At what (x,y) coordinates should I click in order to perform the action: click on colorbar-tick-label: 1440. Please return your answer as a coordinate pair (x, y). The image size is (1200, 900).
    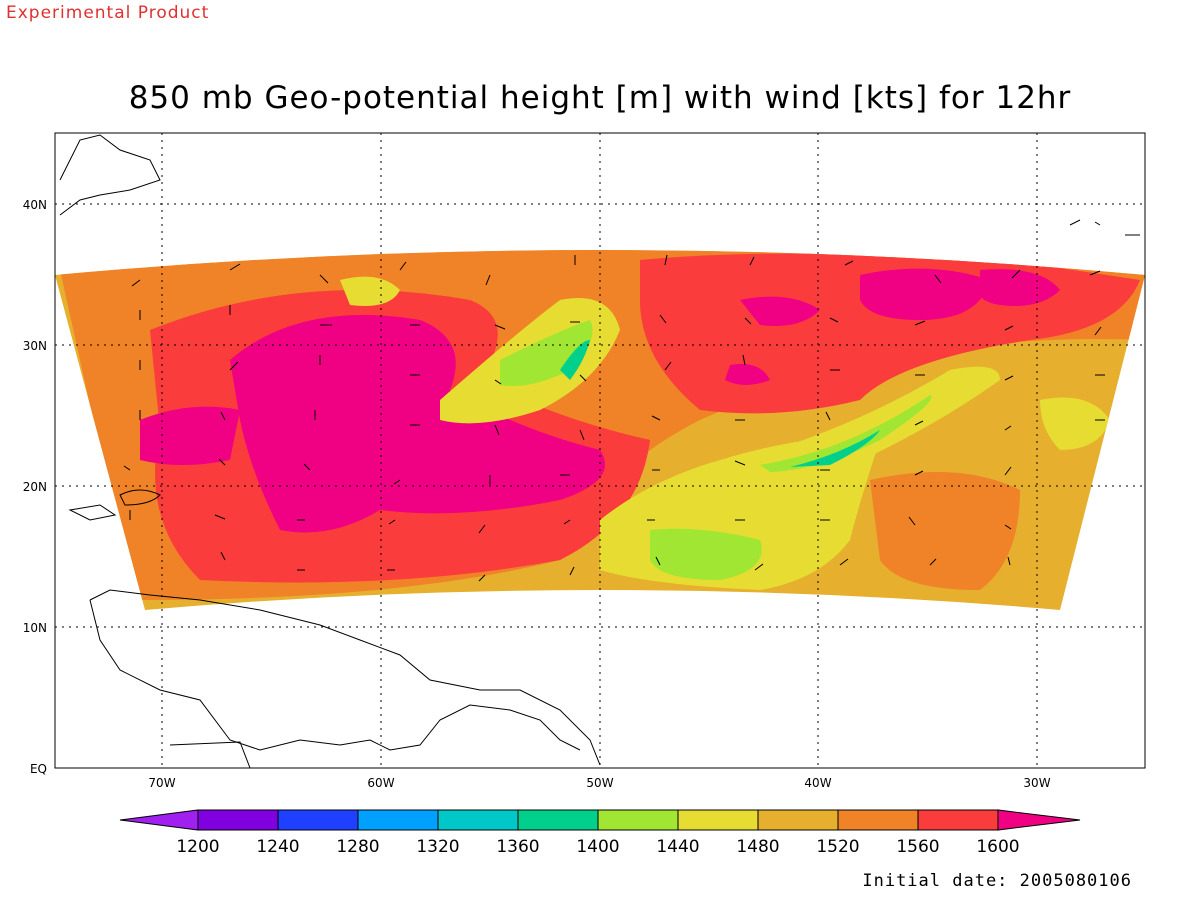
    Looking at the image, I should click on (677, 847).